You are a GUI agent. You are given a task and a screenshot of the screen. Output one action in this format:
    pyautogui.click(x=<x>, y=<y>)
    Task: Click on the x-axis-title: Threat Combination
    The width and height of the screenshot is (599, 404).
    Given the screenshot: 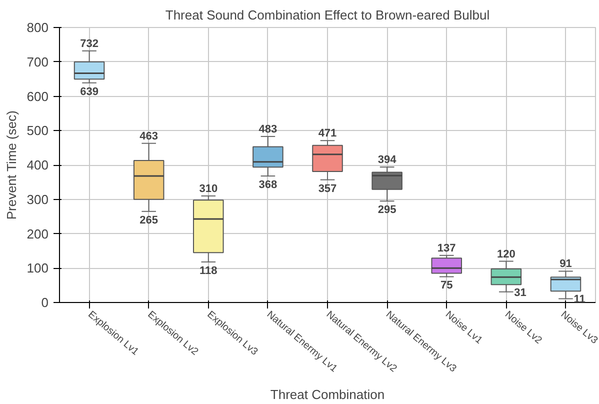 What is the action you would take?
    pyautogui.click(x=327, y=394)
    